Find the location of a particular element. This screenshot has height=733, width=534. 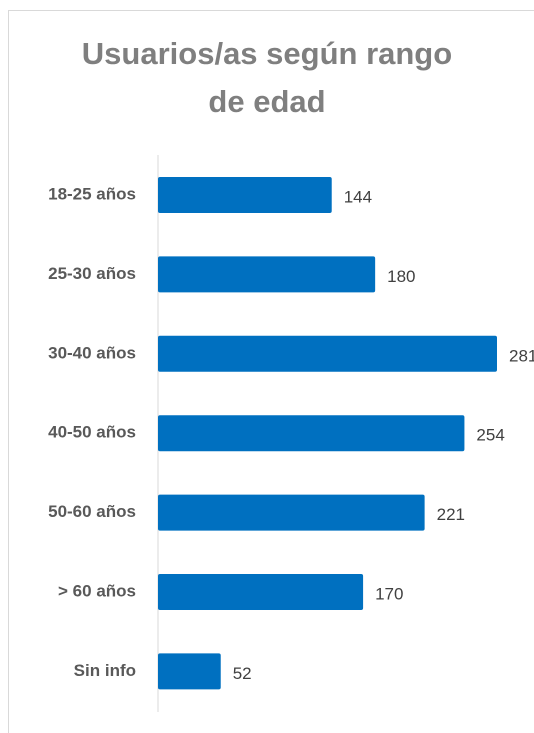

value-label: 144 is located at coordinates (358, 196).